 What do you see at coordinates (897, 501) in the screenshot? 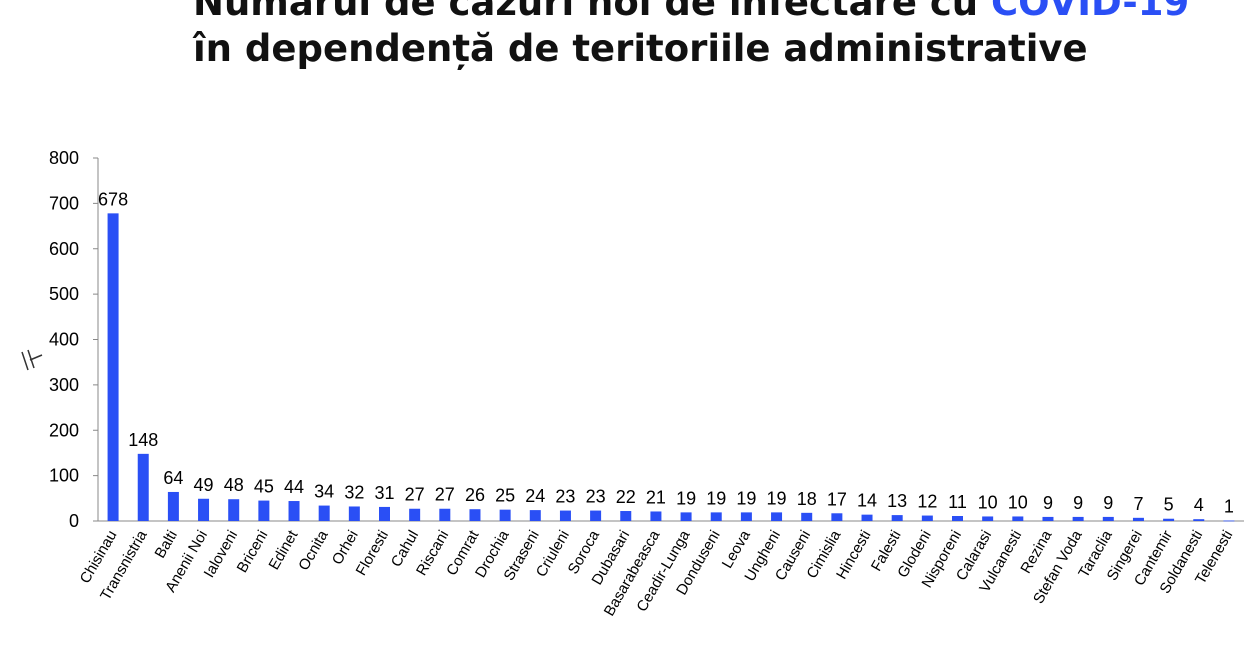
I see `data-label: 13` at bounding box center [897, 501].